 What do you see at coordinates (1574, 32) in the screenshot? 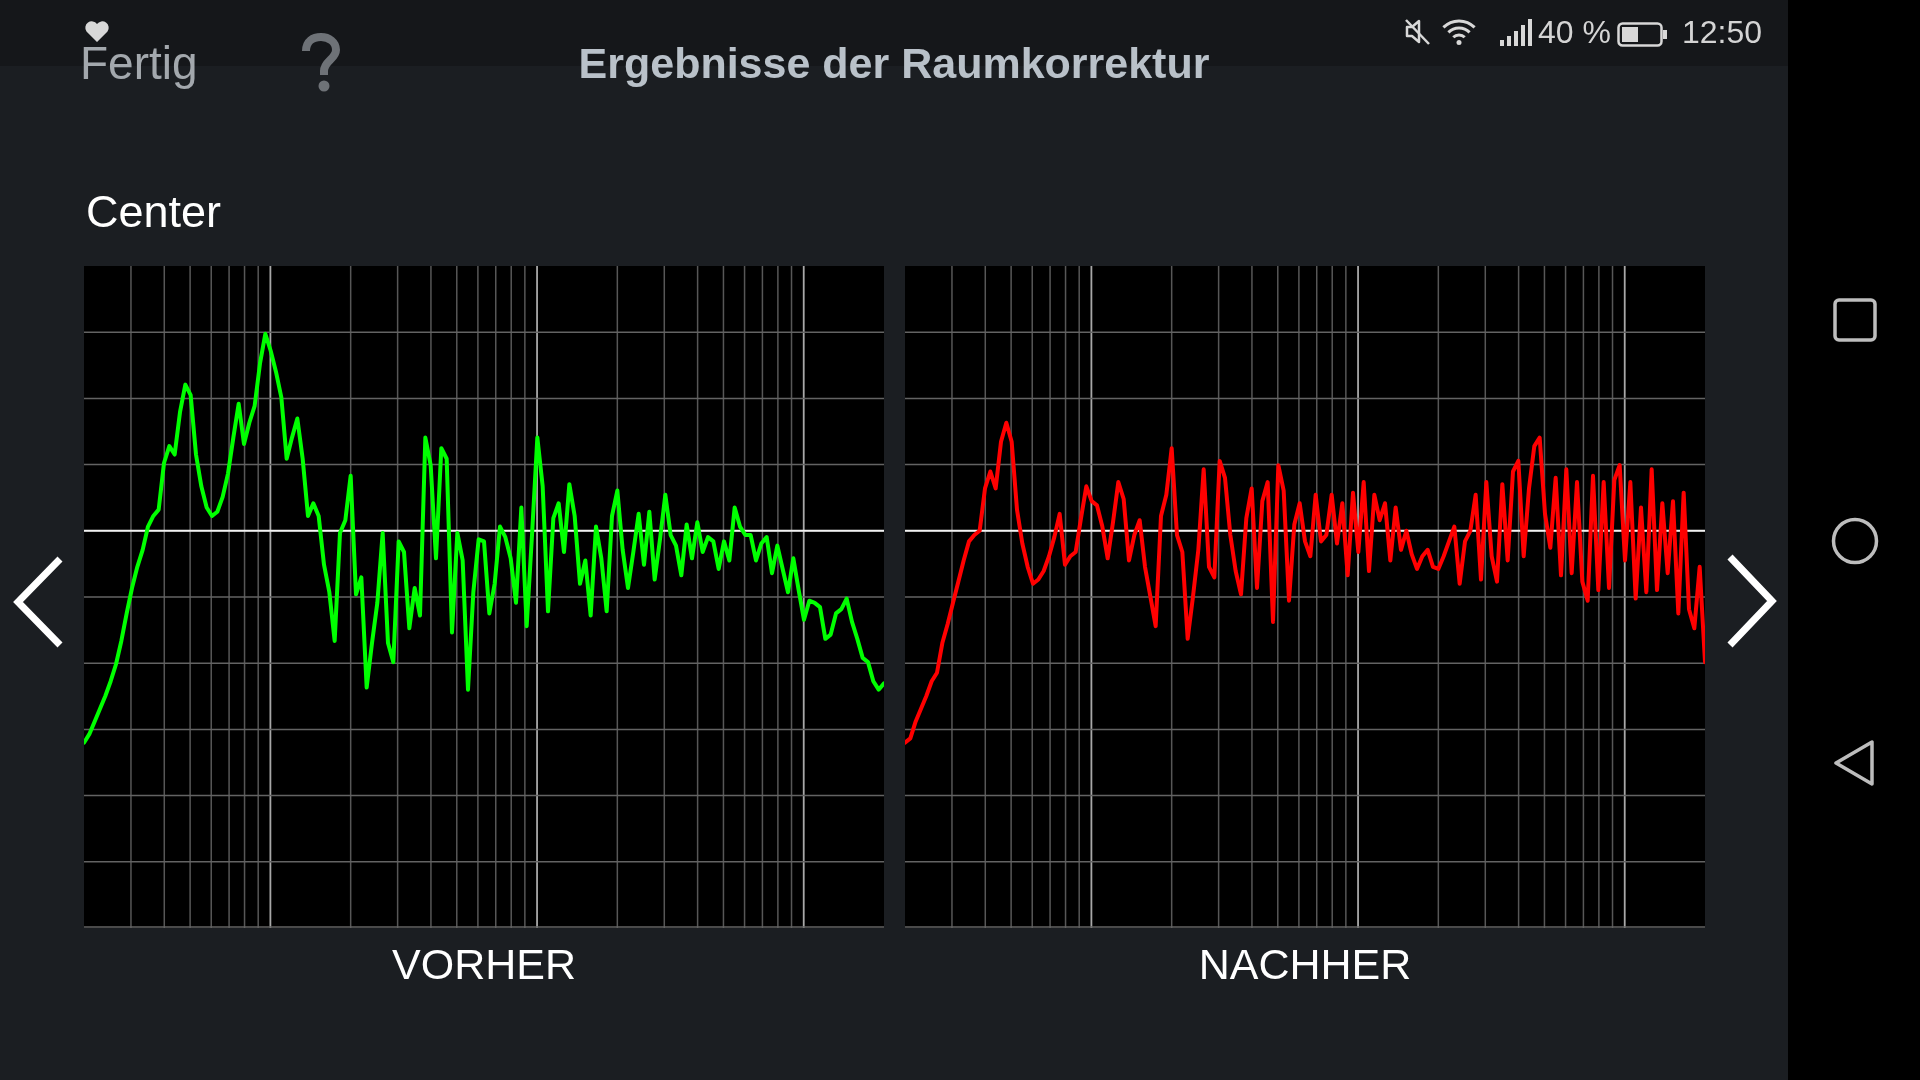
I see `text: 40 %` at bounding box center [1574, 32].